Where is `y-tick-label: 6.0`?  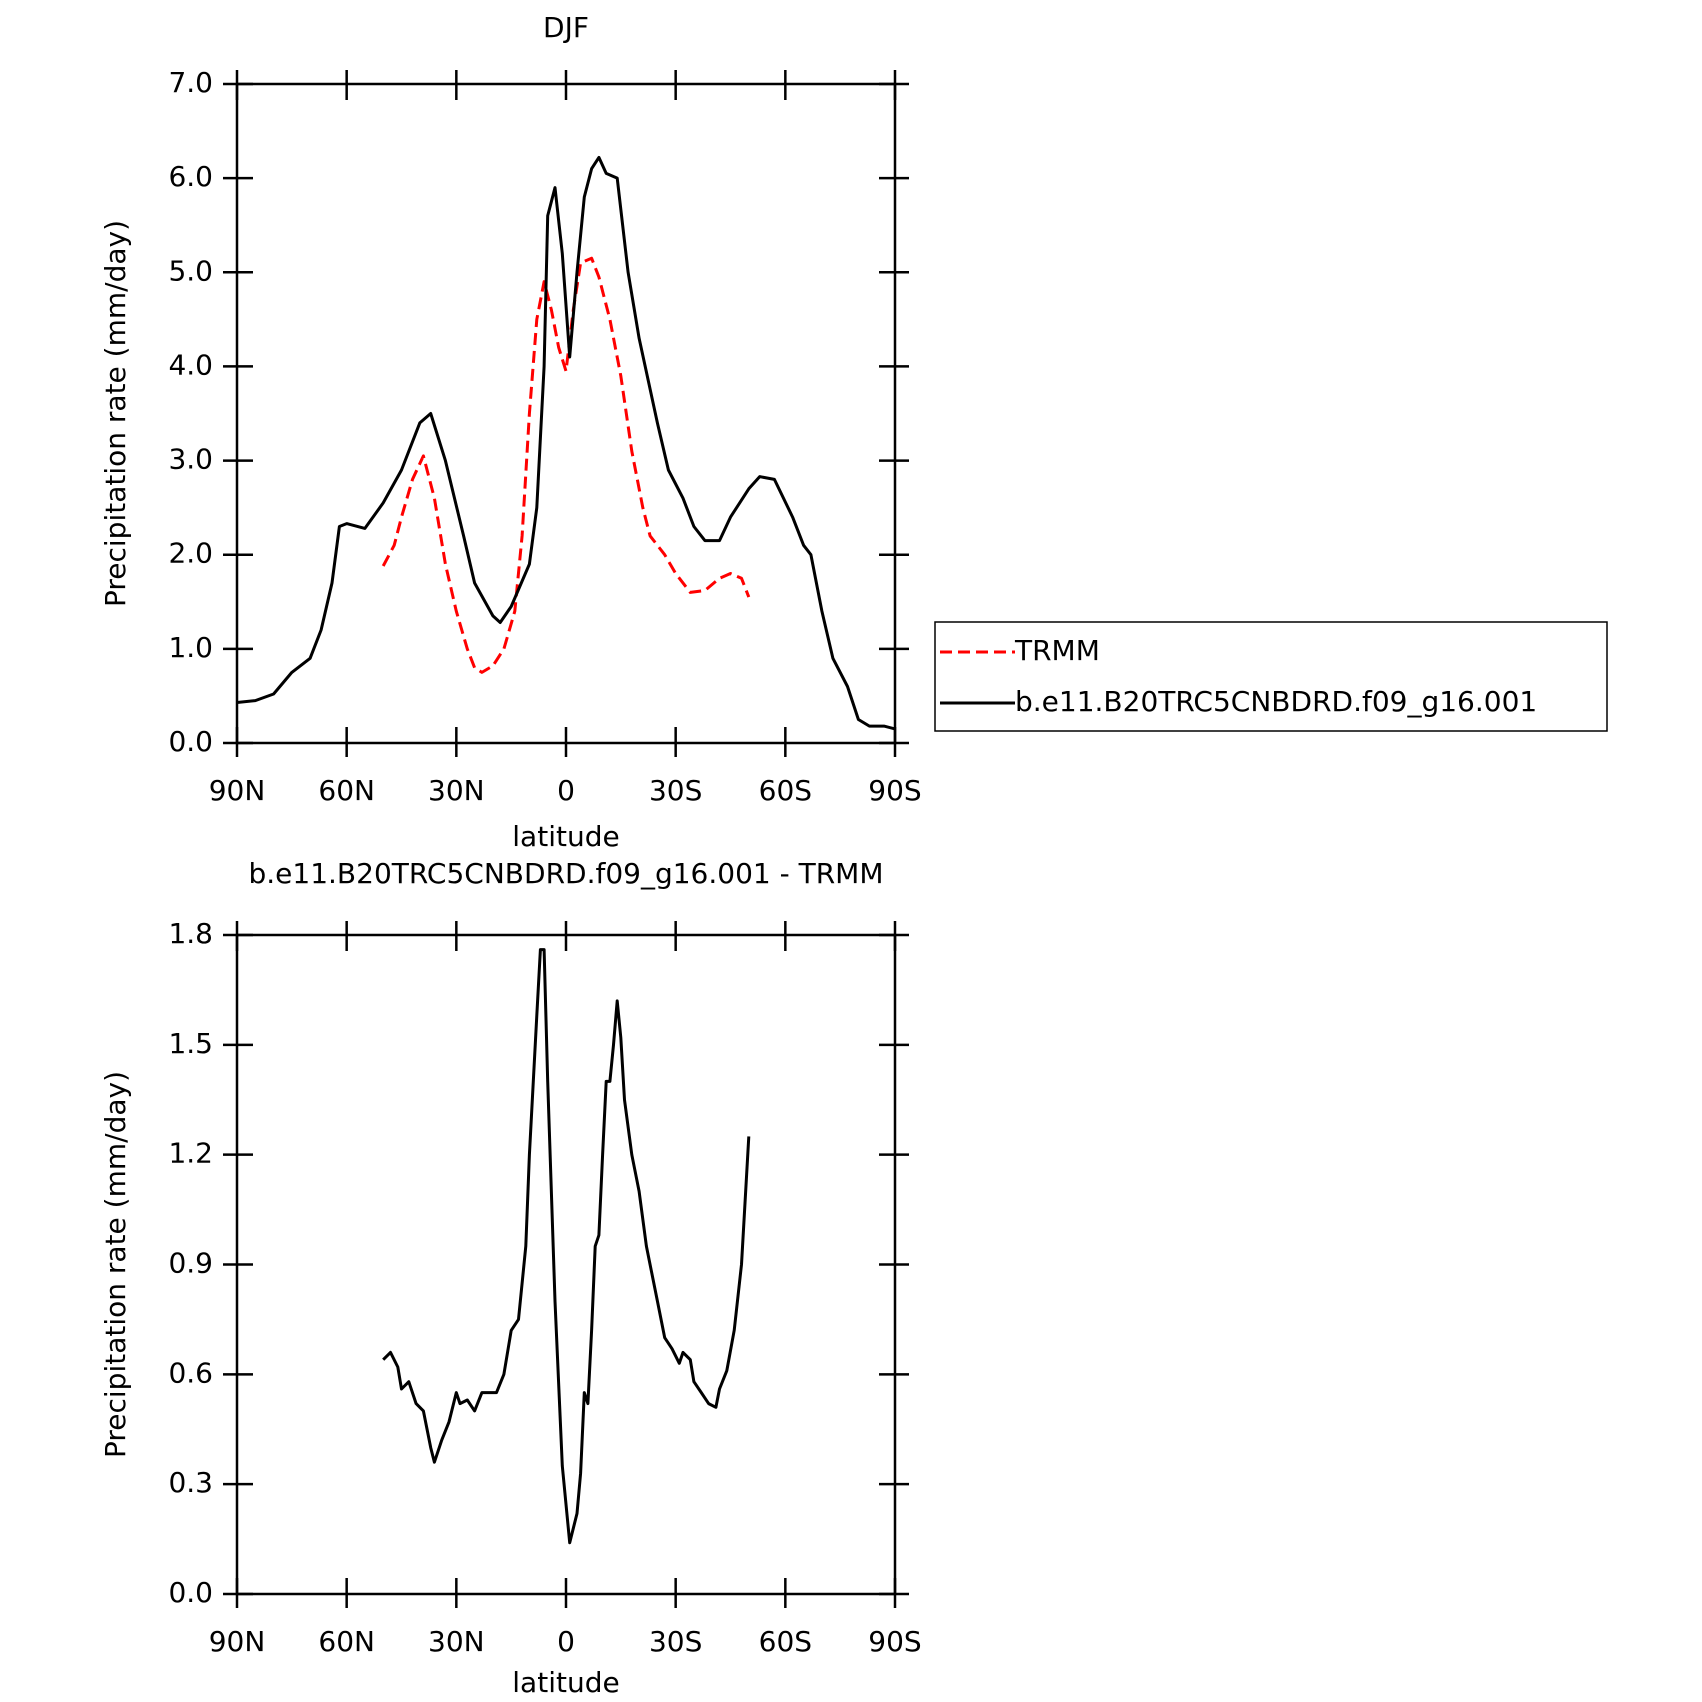
y-tick-label: 6.0 is located at coordinates (190, 176).